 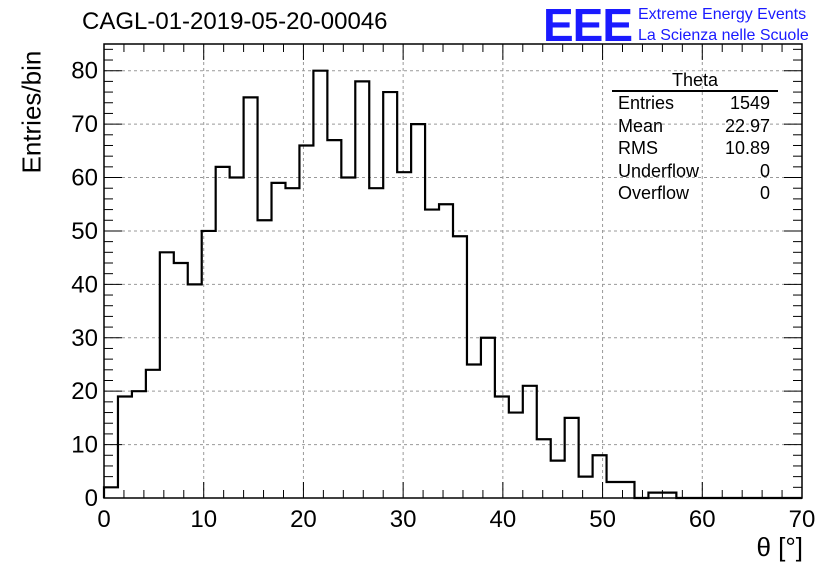 What do you see at coordinates (695, 193) in the screenshot?
I see `stats-row-overflow: Overflow 0` at bounding box center [695, 193].